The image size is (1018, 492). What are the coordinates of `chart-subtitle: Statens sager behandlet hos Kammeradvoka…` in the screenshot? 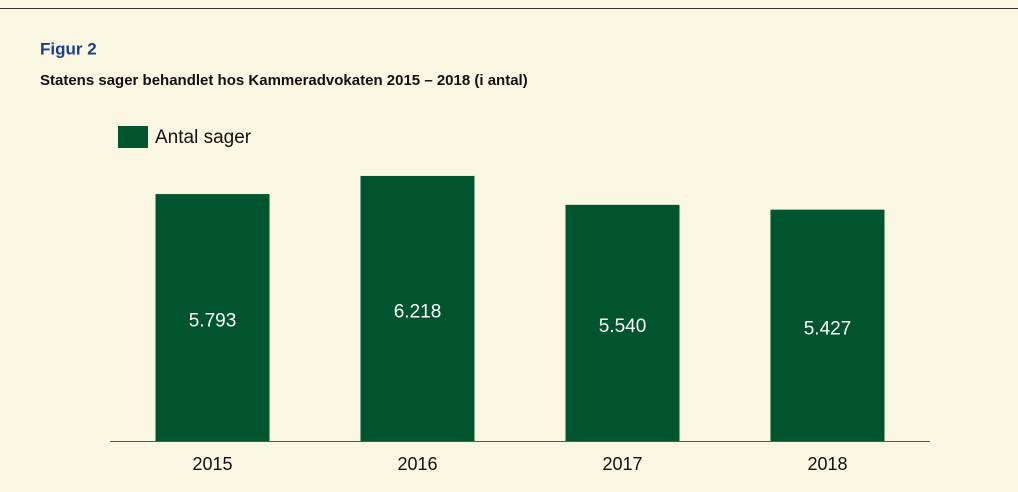 It's located at (284, 80).